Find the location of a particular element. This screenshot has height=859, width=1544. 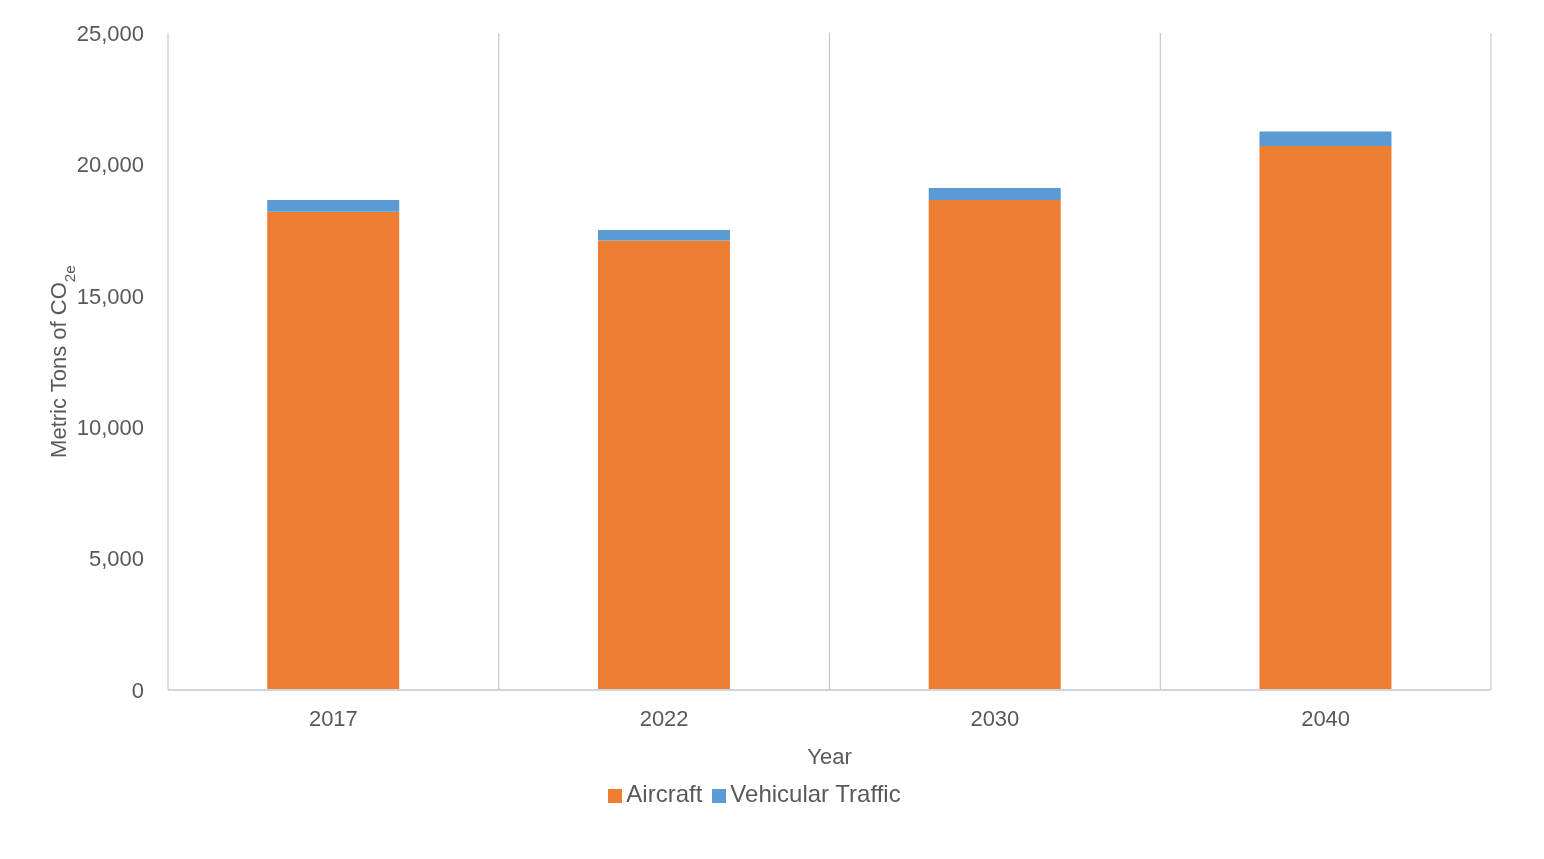

y-tick-label: 0 is located at coordinates (137, 690).